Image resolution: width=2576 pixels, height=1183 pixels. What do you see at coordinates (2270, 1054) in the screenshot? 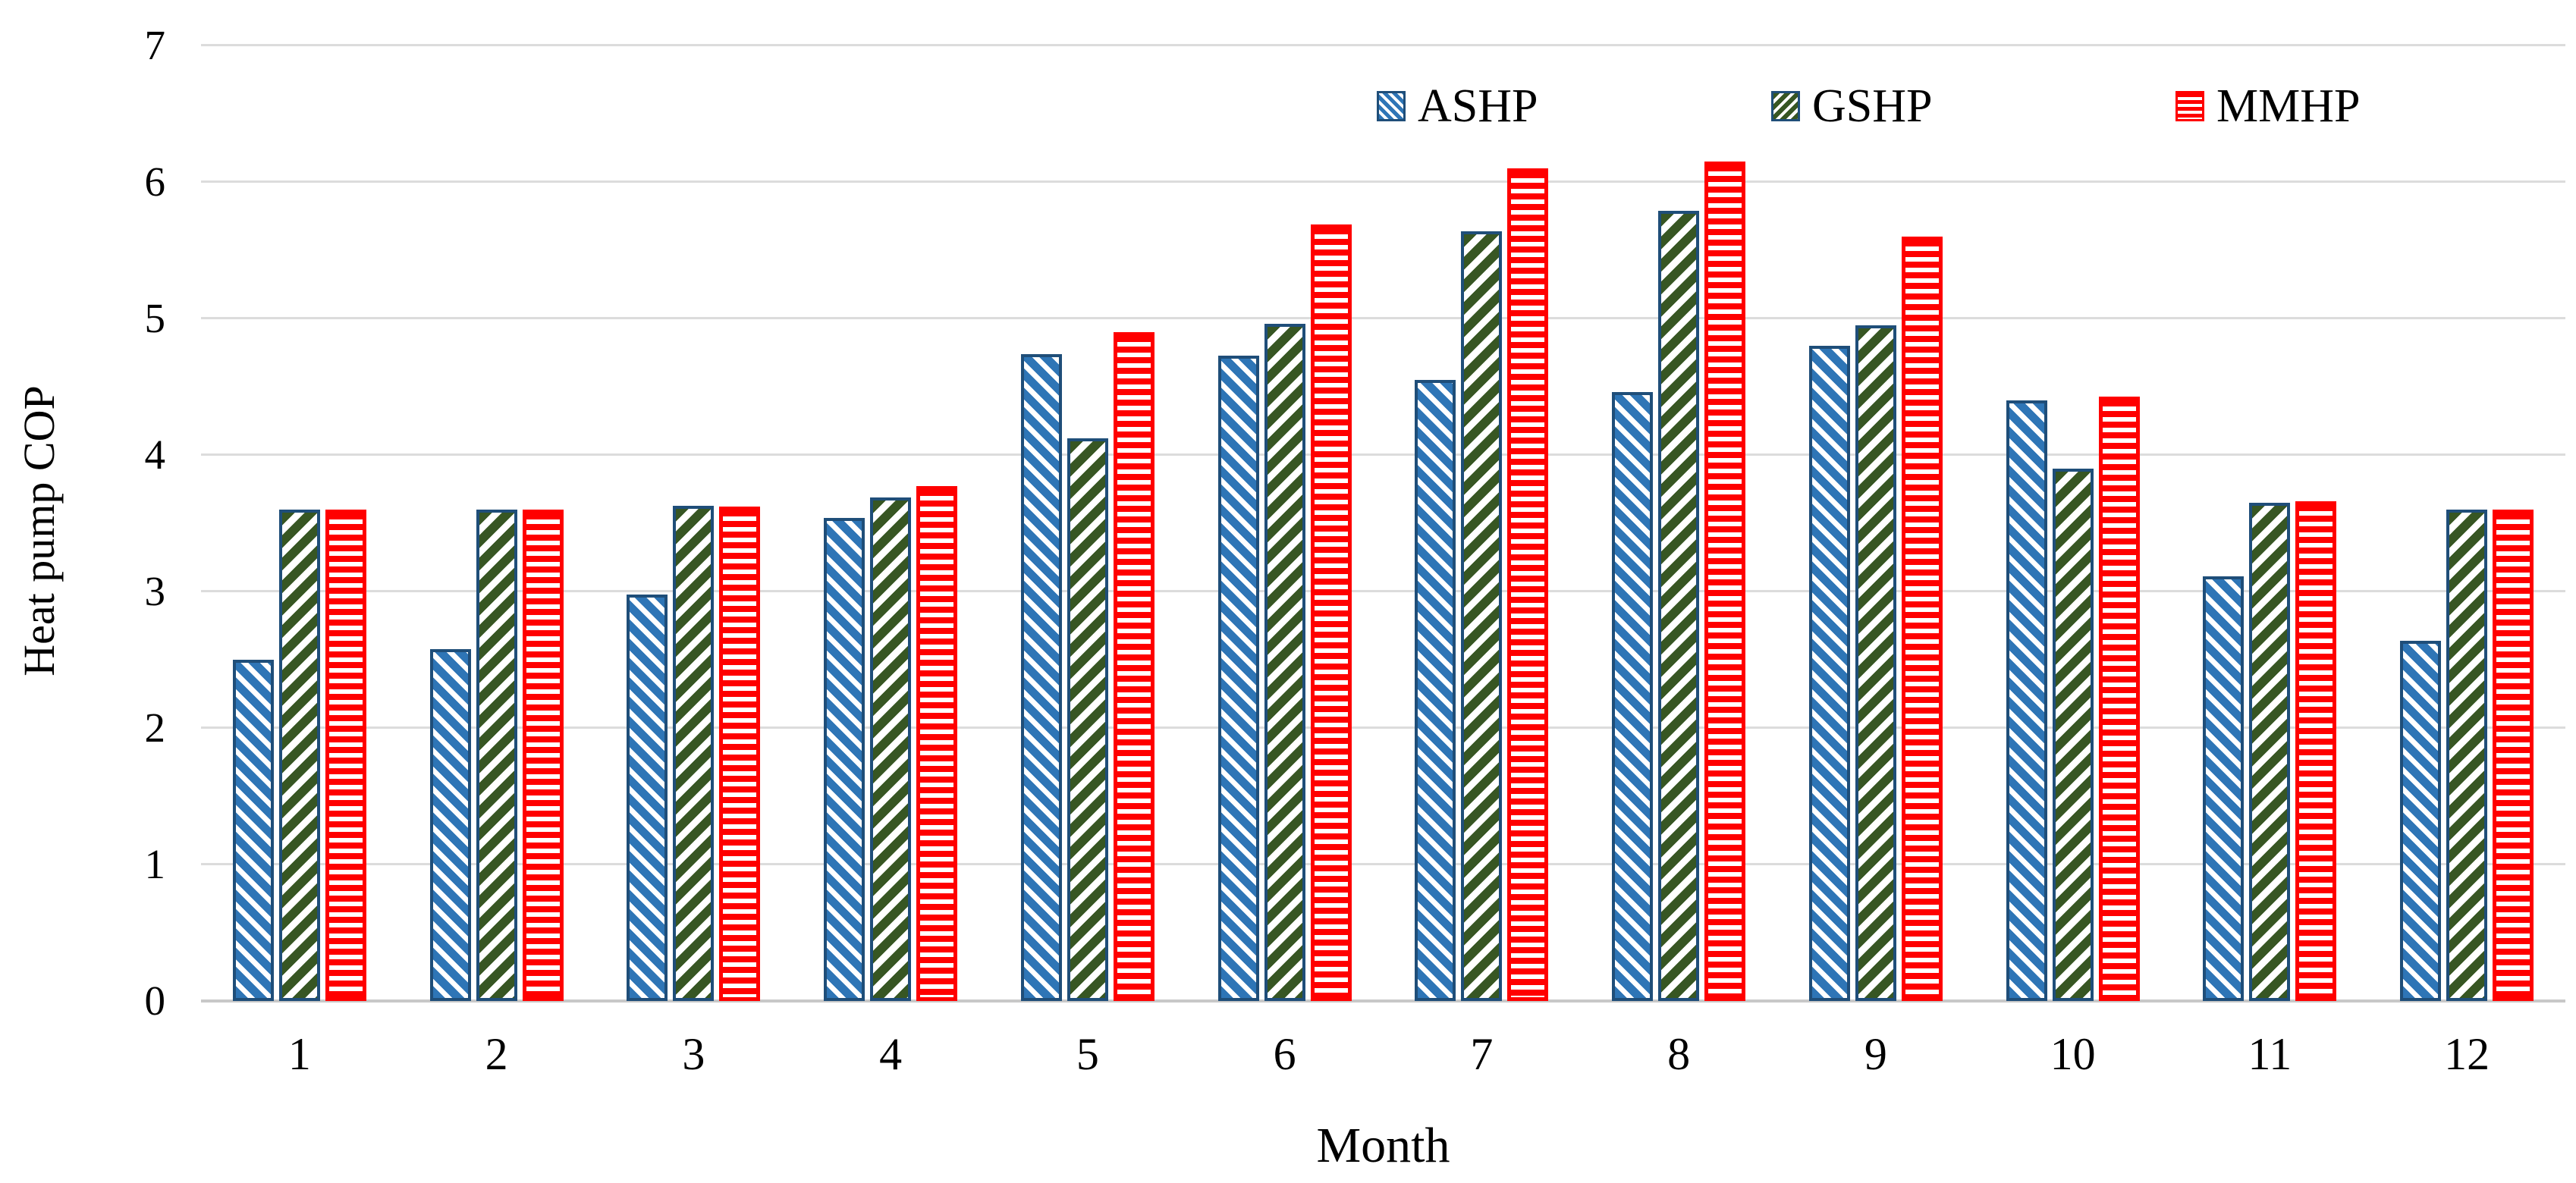
I see `x-tick-label: 11` at bounding box center [2270, 1054].